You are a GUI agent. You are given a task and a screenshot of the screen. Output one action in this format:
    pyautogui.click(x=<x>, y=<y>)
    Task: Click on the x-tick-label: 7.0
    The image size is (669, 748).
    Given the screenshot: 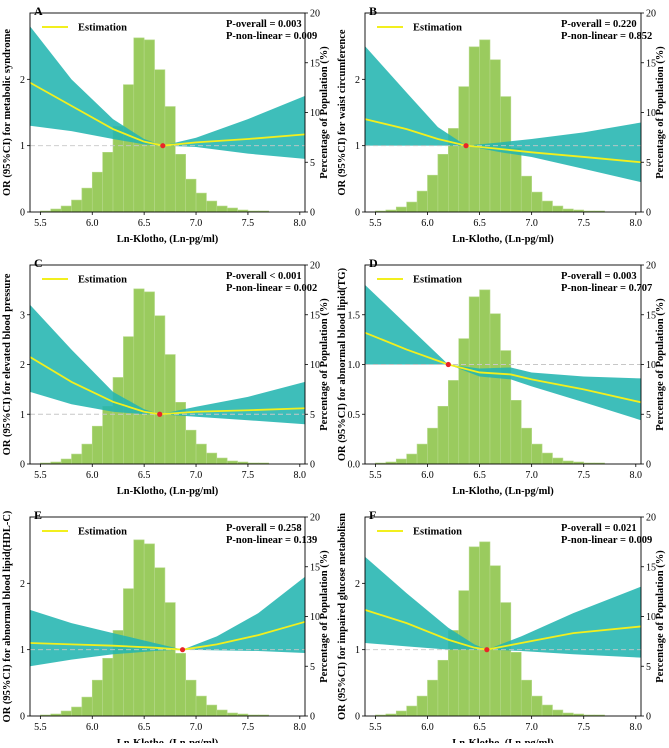 What is the action you would take?
    pyautogui.click(x=531, y=475)
    